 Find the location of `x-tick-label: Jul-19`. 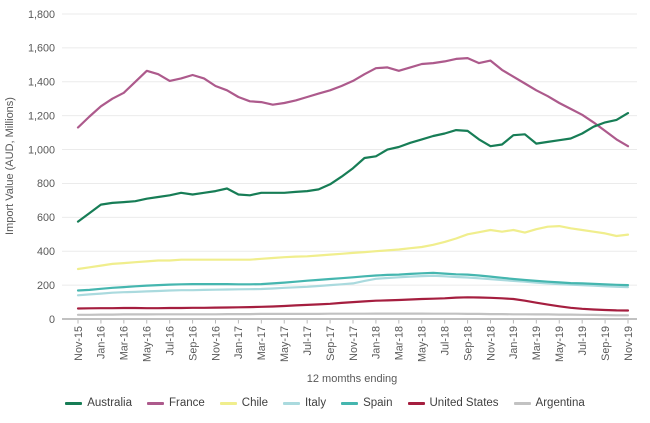

x-tick-label: Jul-19 is located at coordinates (583, 340).